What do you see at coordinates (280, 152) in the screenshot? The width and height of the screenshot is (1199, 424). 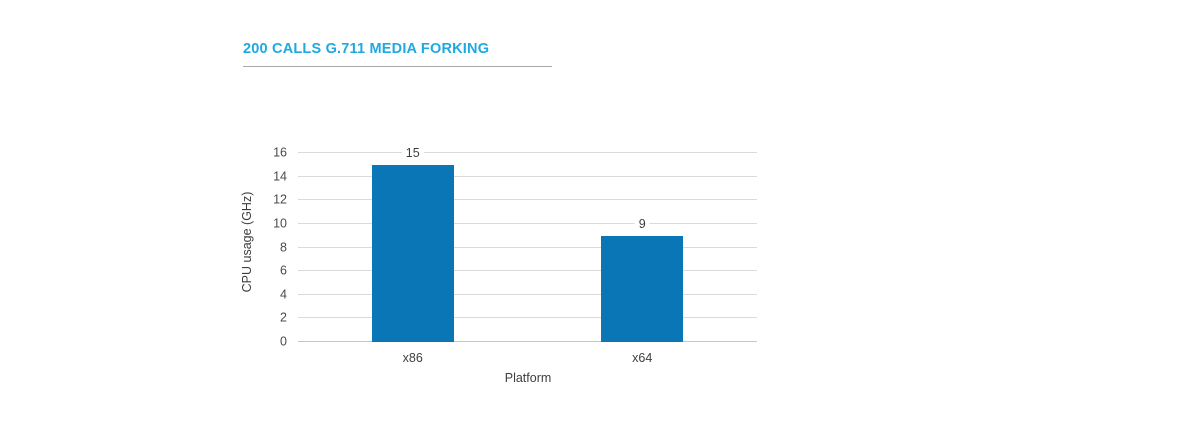 I see `y-tick-label: 16` at bounding box center [280, 152].